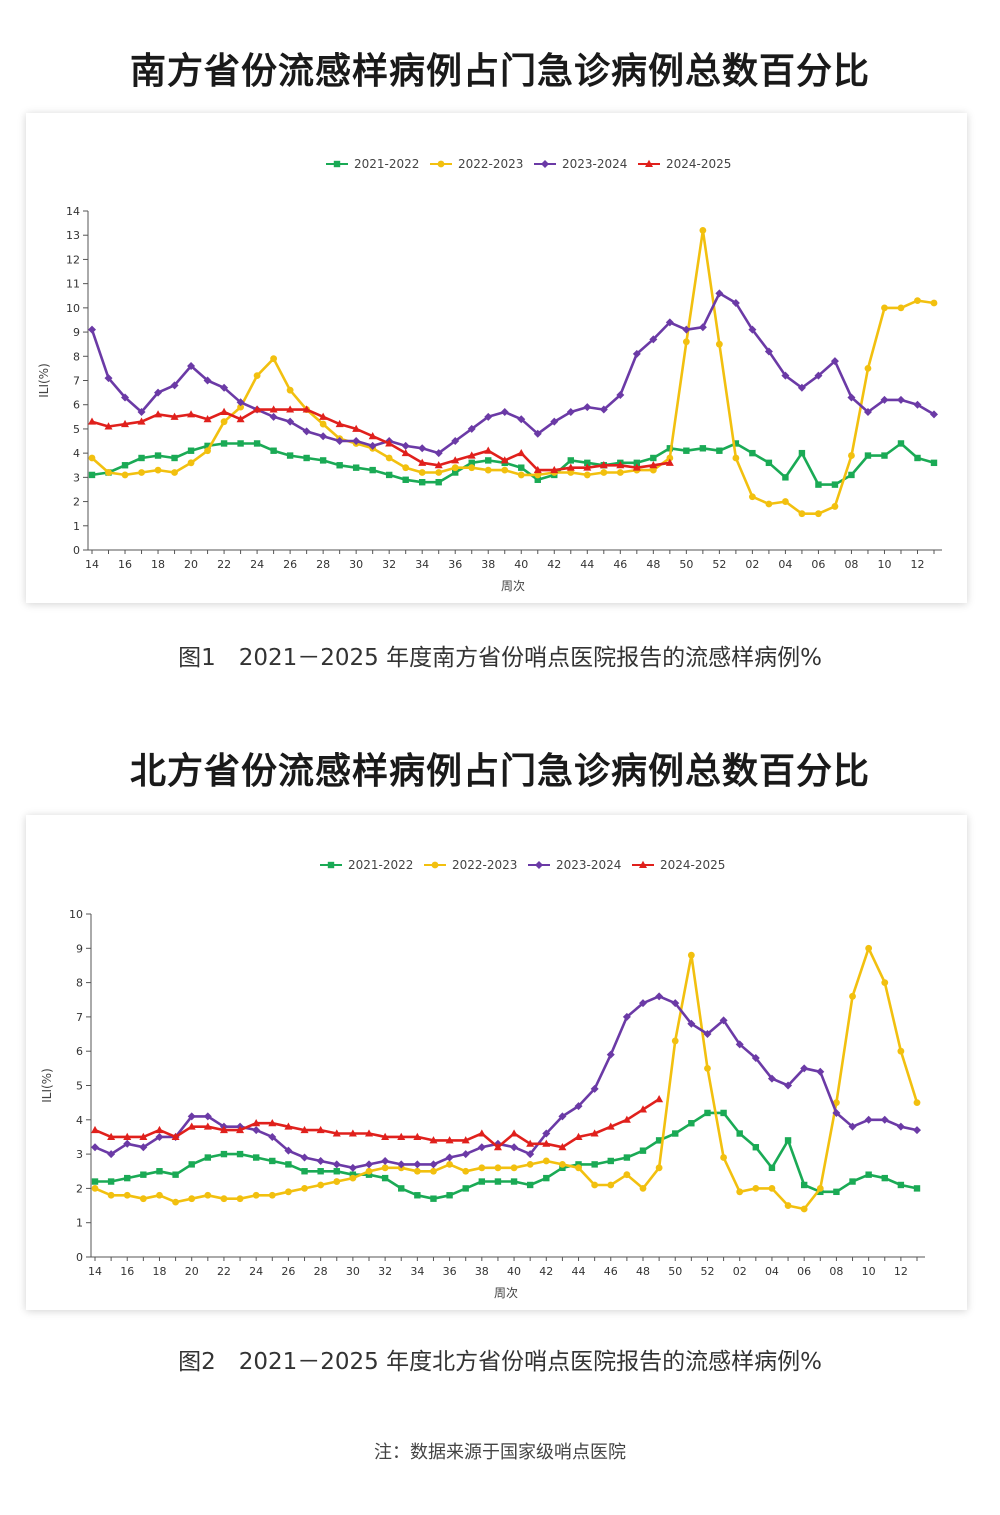 This screenshot has height=1515, width=1000. What do you see at coordinates (127, 1271) in the screenshot?
I see `x-tick-label: 16` at bounding box center [127, 1271].